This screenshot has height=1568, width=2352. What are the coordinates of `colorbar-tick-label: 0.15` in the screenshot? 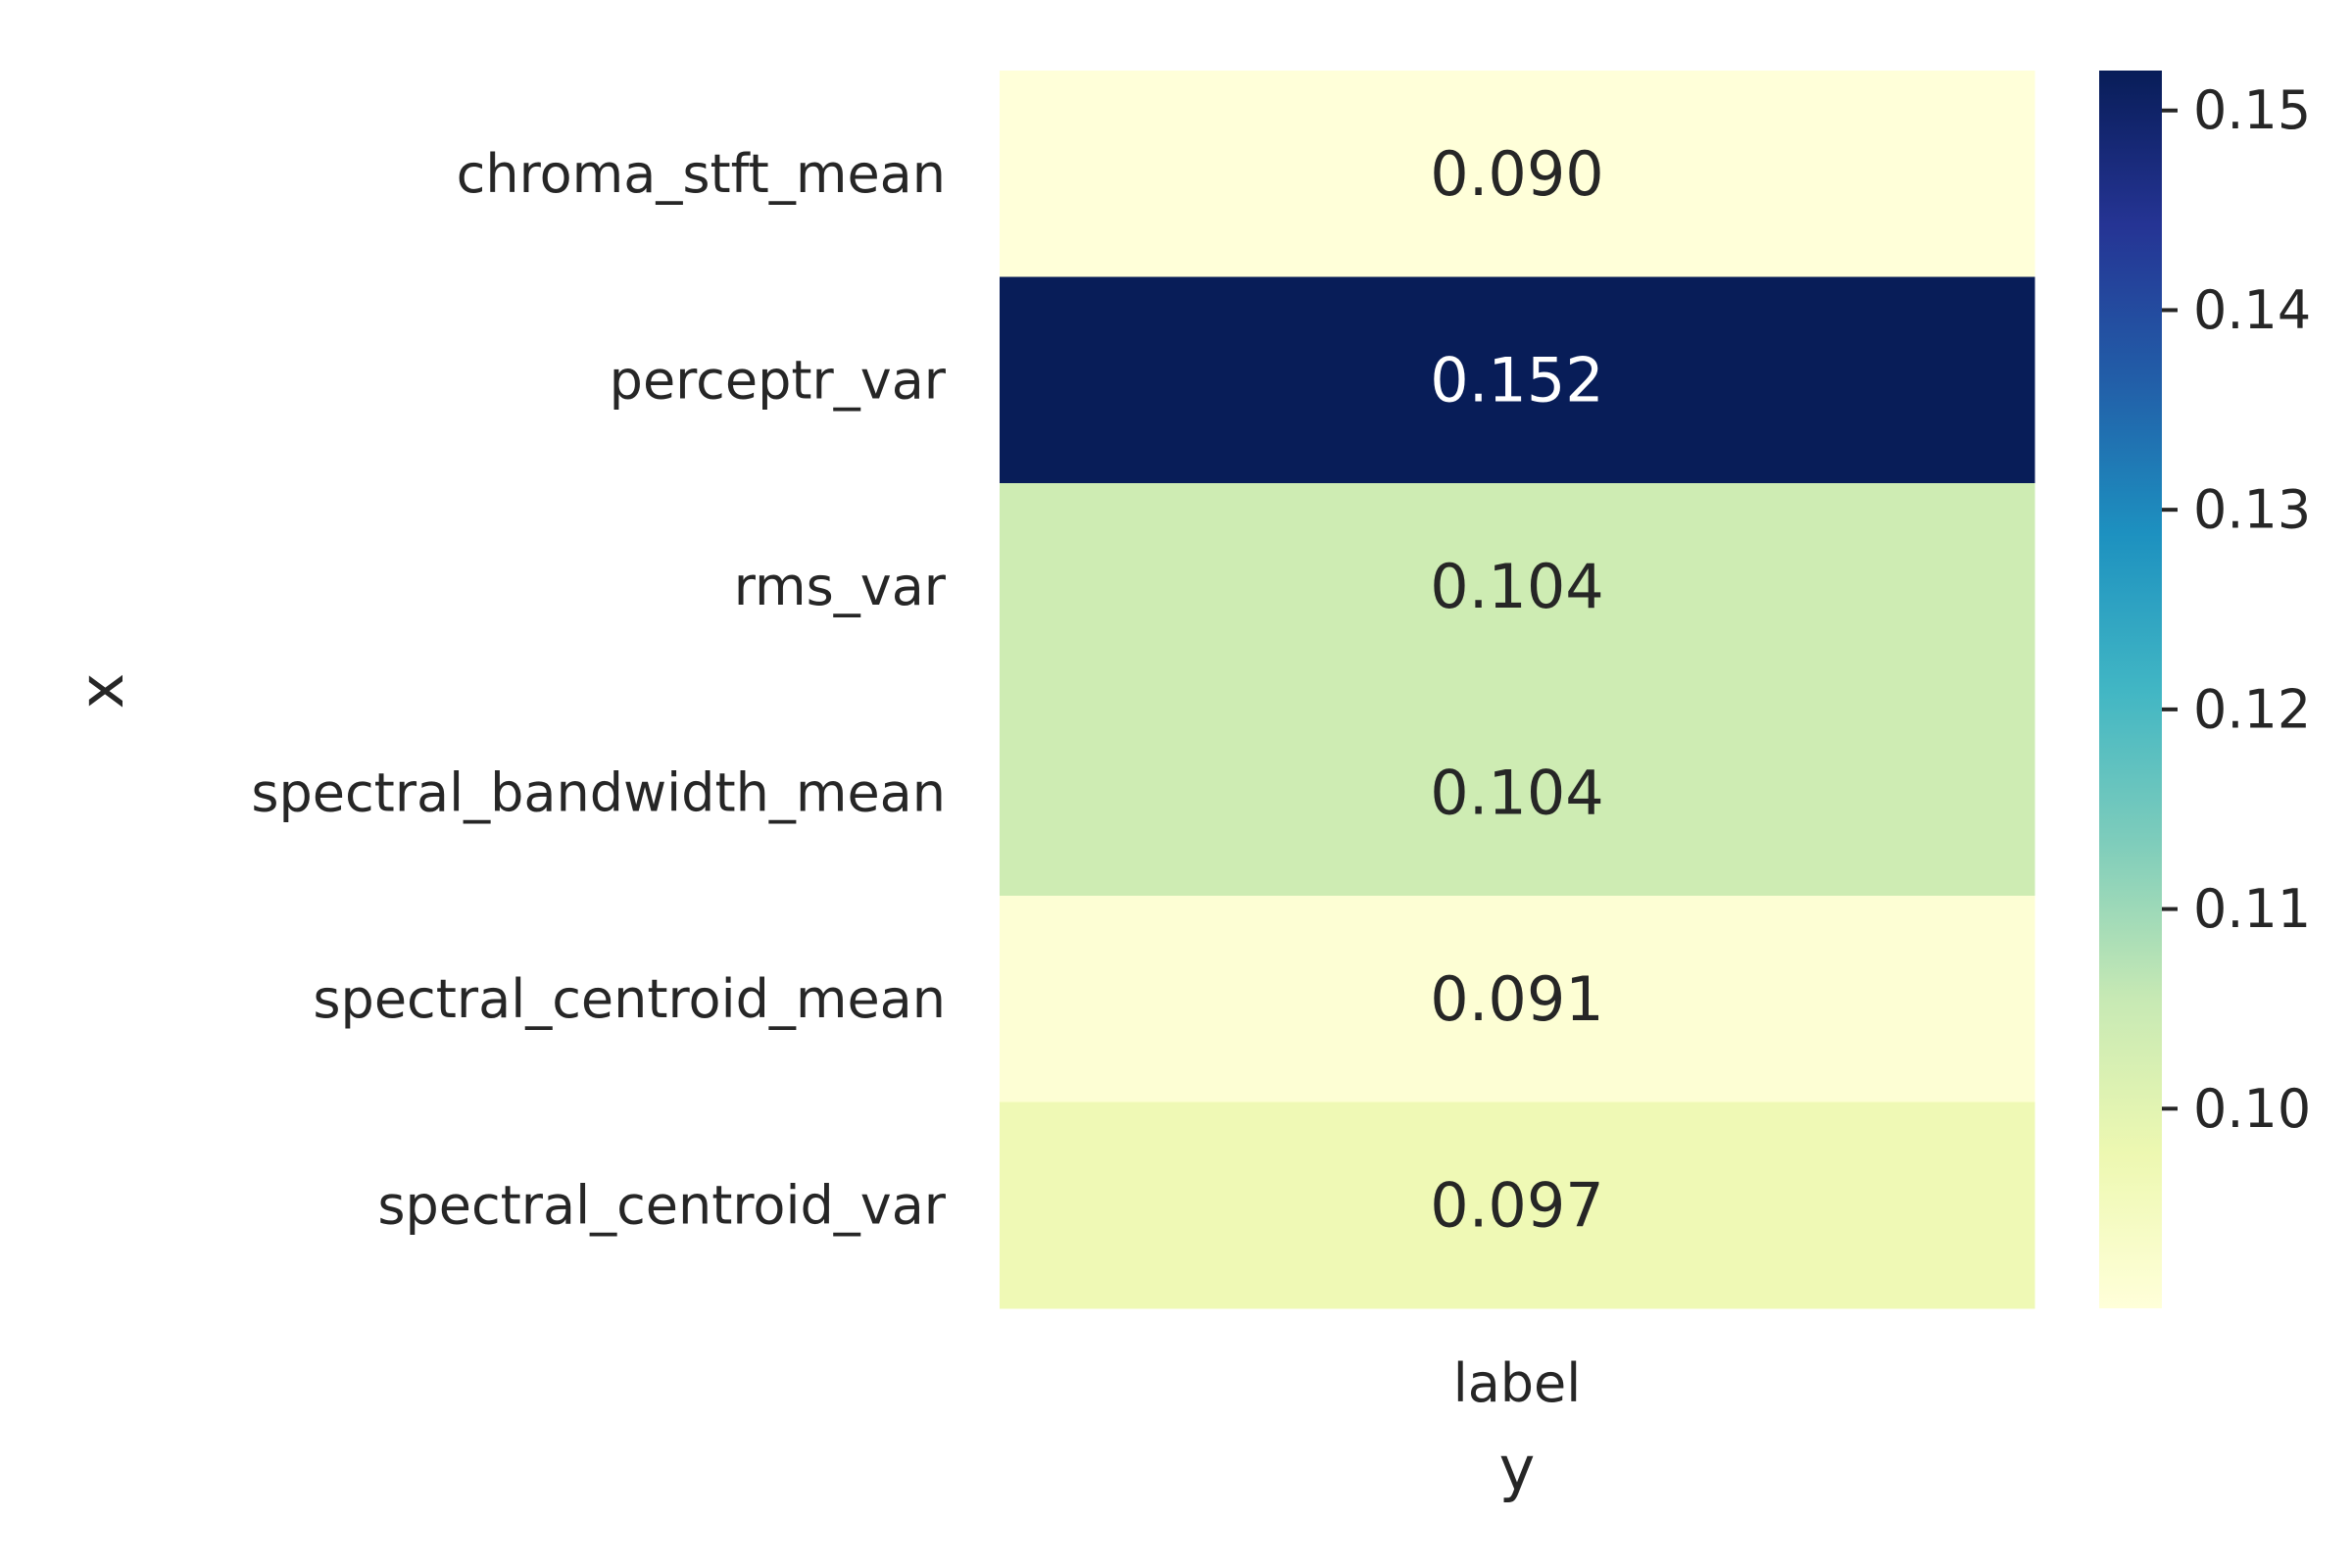 It's located at (2252, 110).